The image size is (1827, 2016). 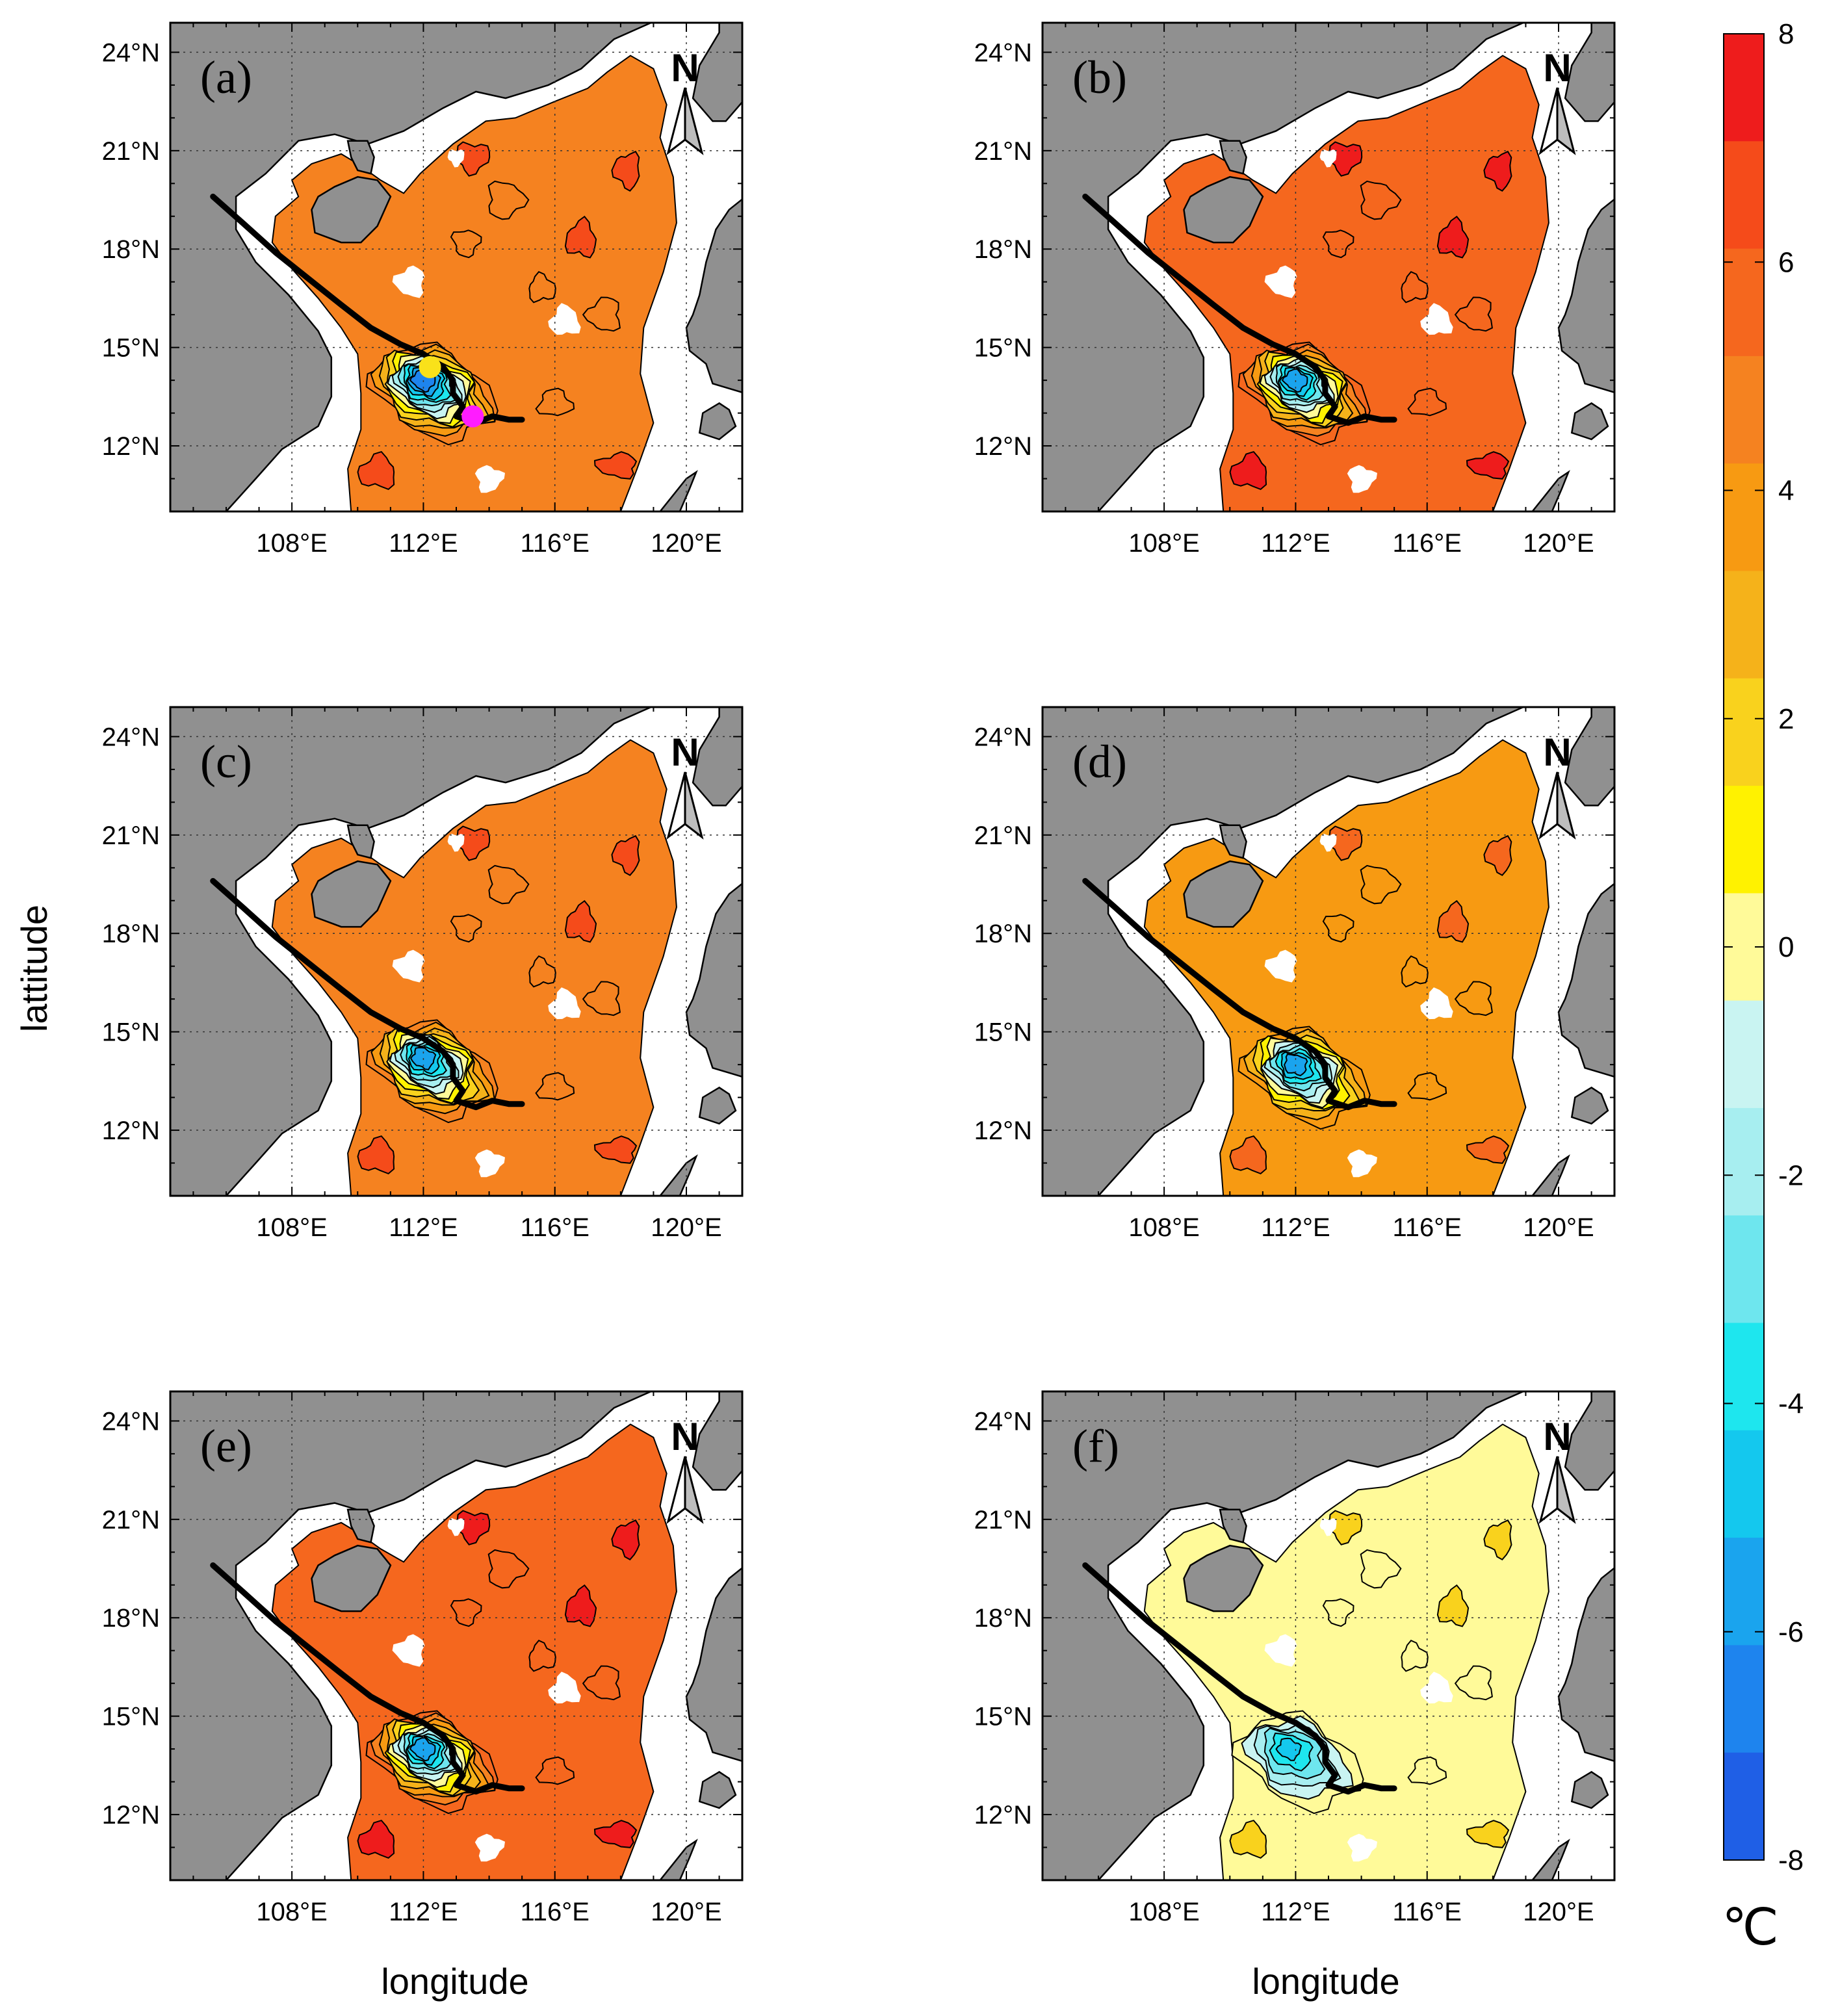 I want to click on panel-label: (d), so click(x=1099, y=762).